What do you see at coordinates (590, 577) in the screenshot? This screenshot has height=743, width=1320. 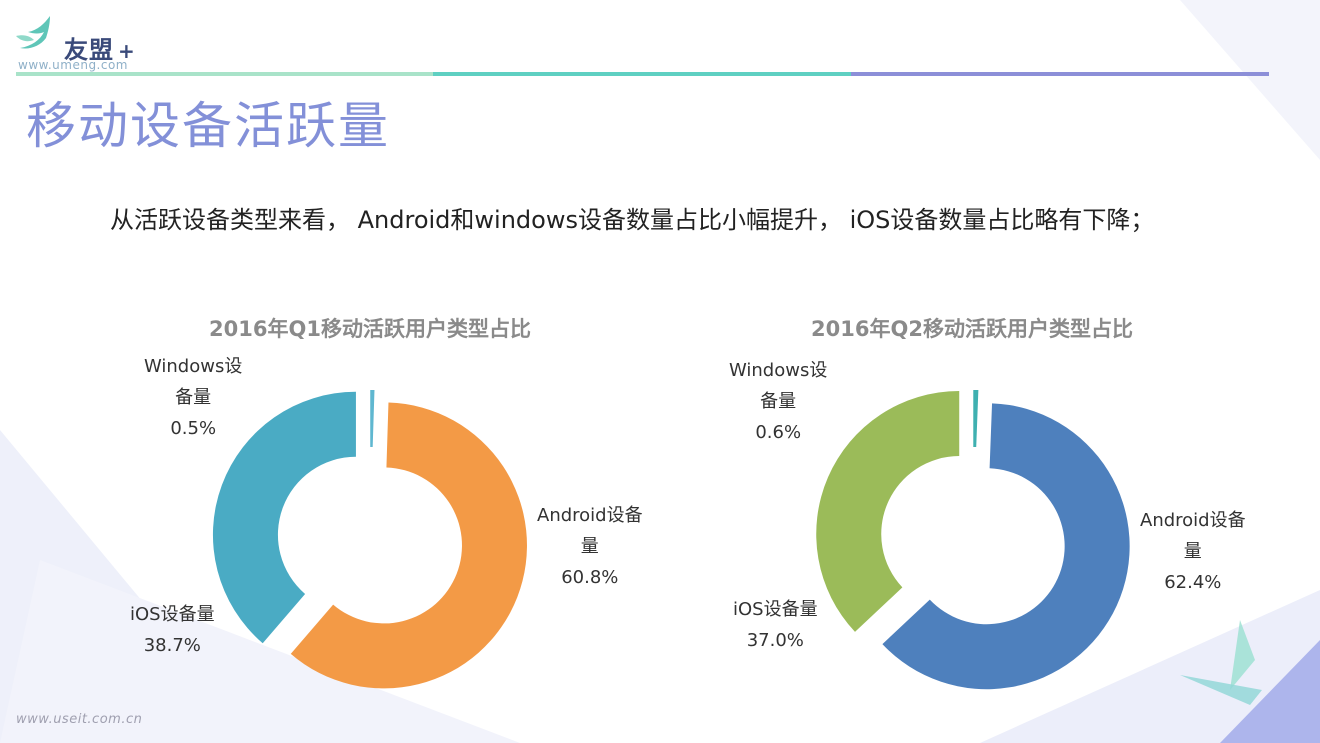 I see `chart1-label-android-value: 60.8%` at bounding box center [590, 577].